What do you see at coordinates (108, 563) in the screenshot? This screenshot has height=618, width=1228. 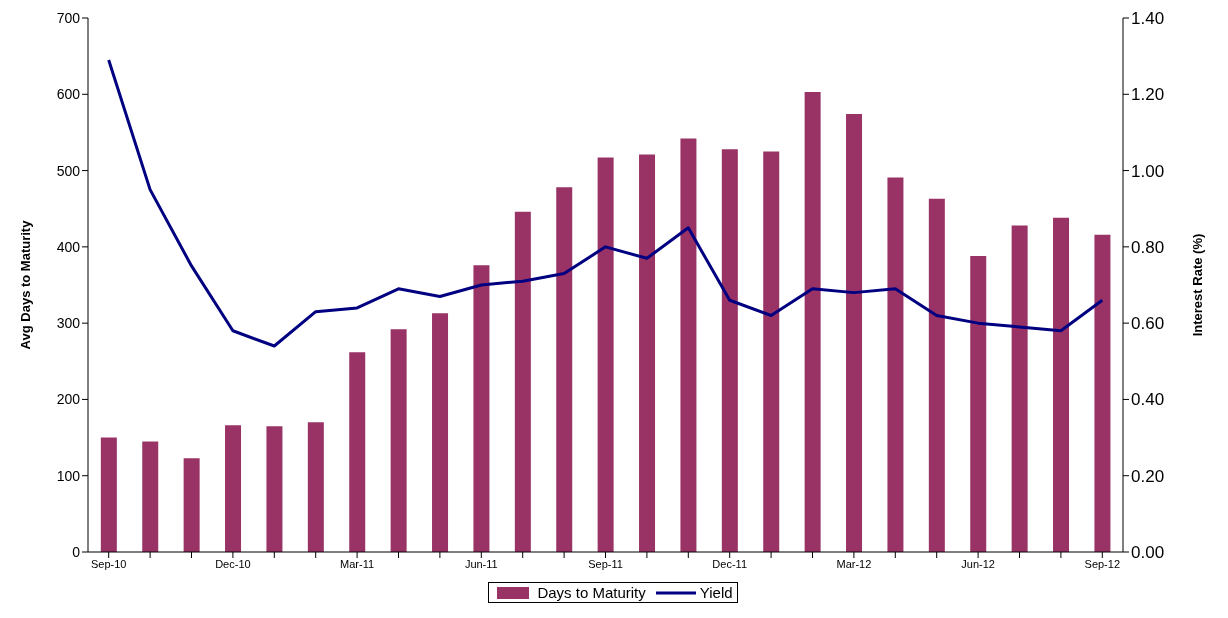 I see `x-tick-label: Sep-10` at bounding box center [108, 563].